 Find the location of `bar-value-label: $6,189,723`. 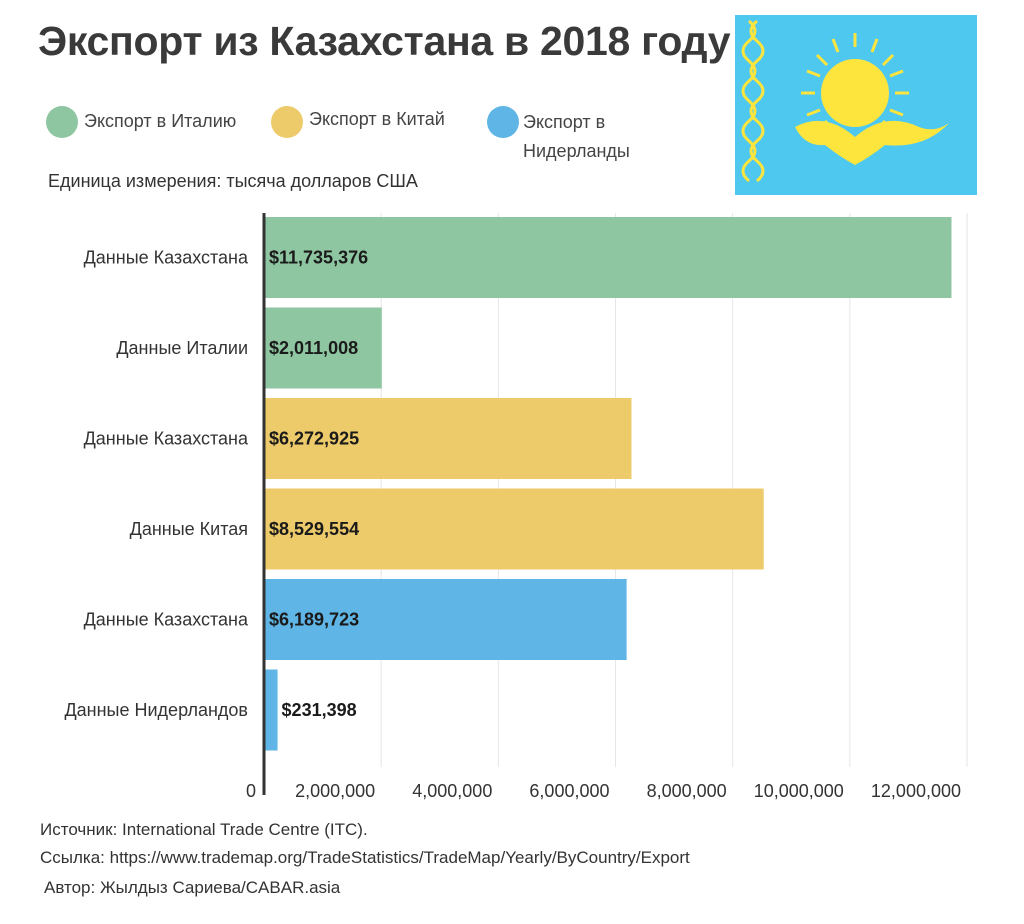

bar-value-label: $6,189,723 is located at coordinates (314, 620).